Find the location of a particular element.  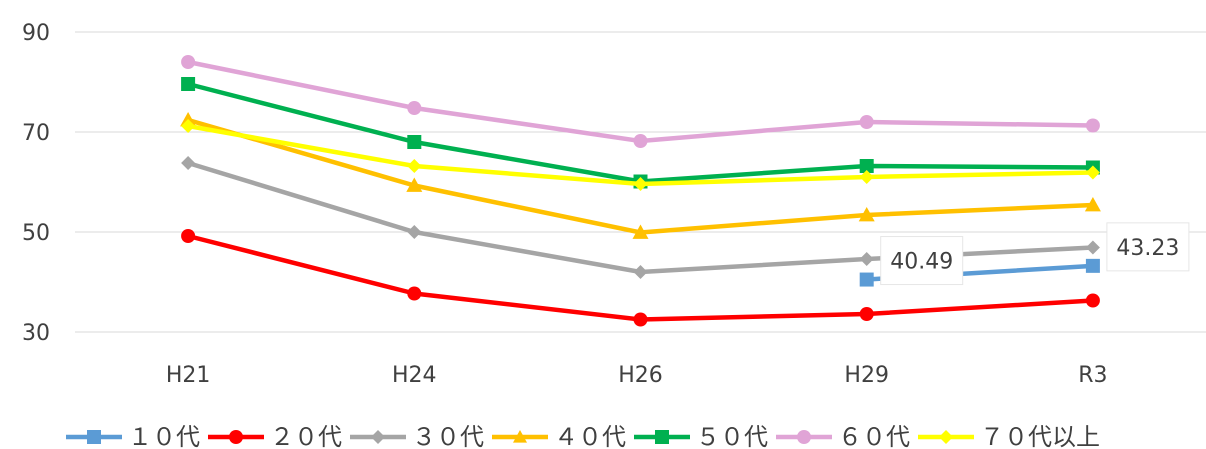

legend: １０代 ２０代 ３０代 ４０代 ５０代 ６０代 ７０代以上 is located at coordinates (583, 436).